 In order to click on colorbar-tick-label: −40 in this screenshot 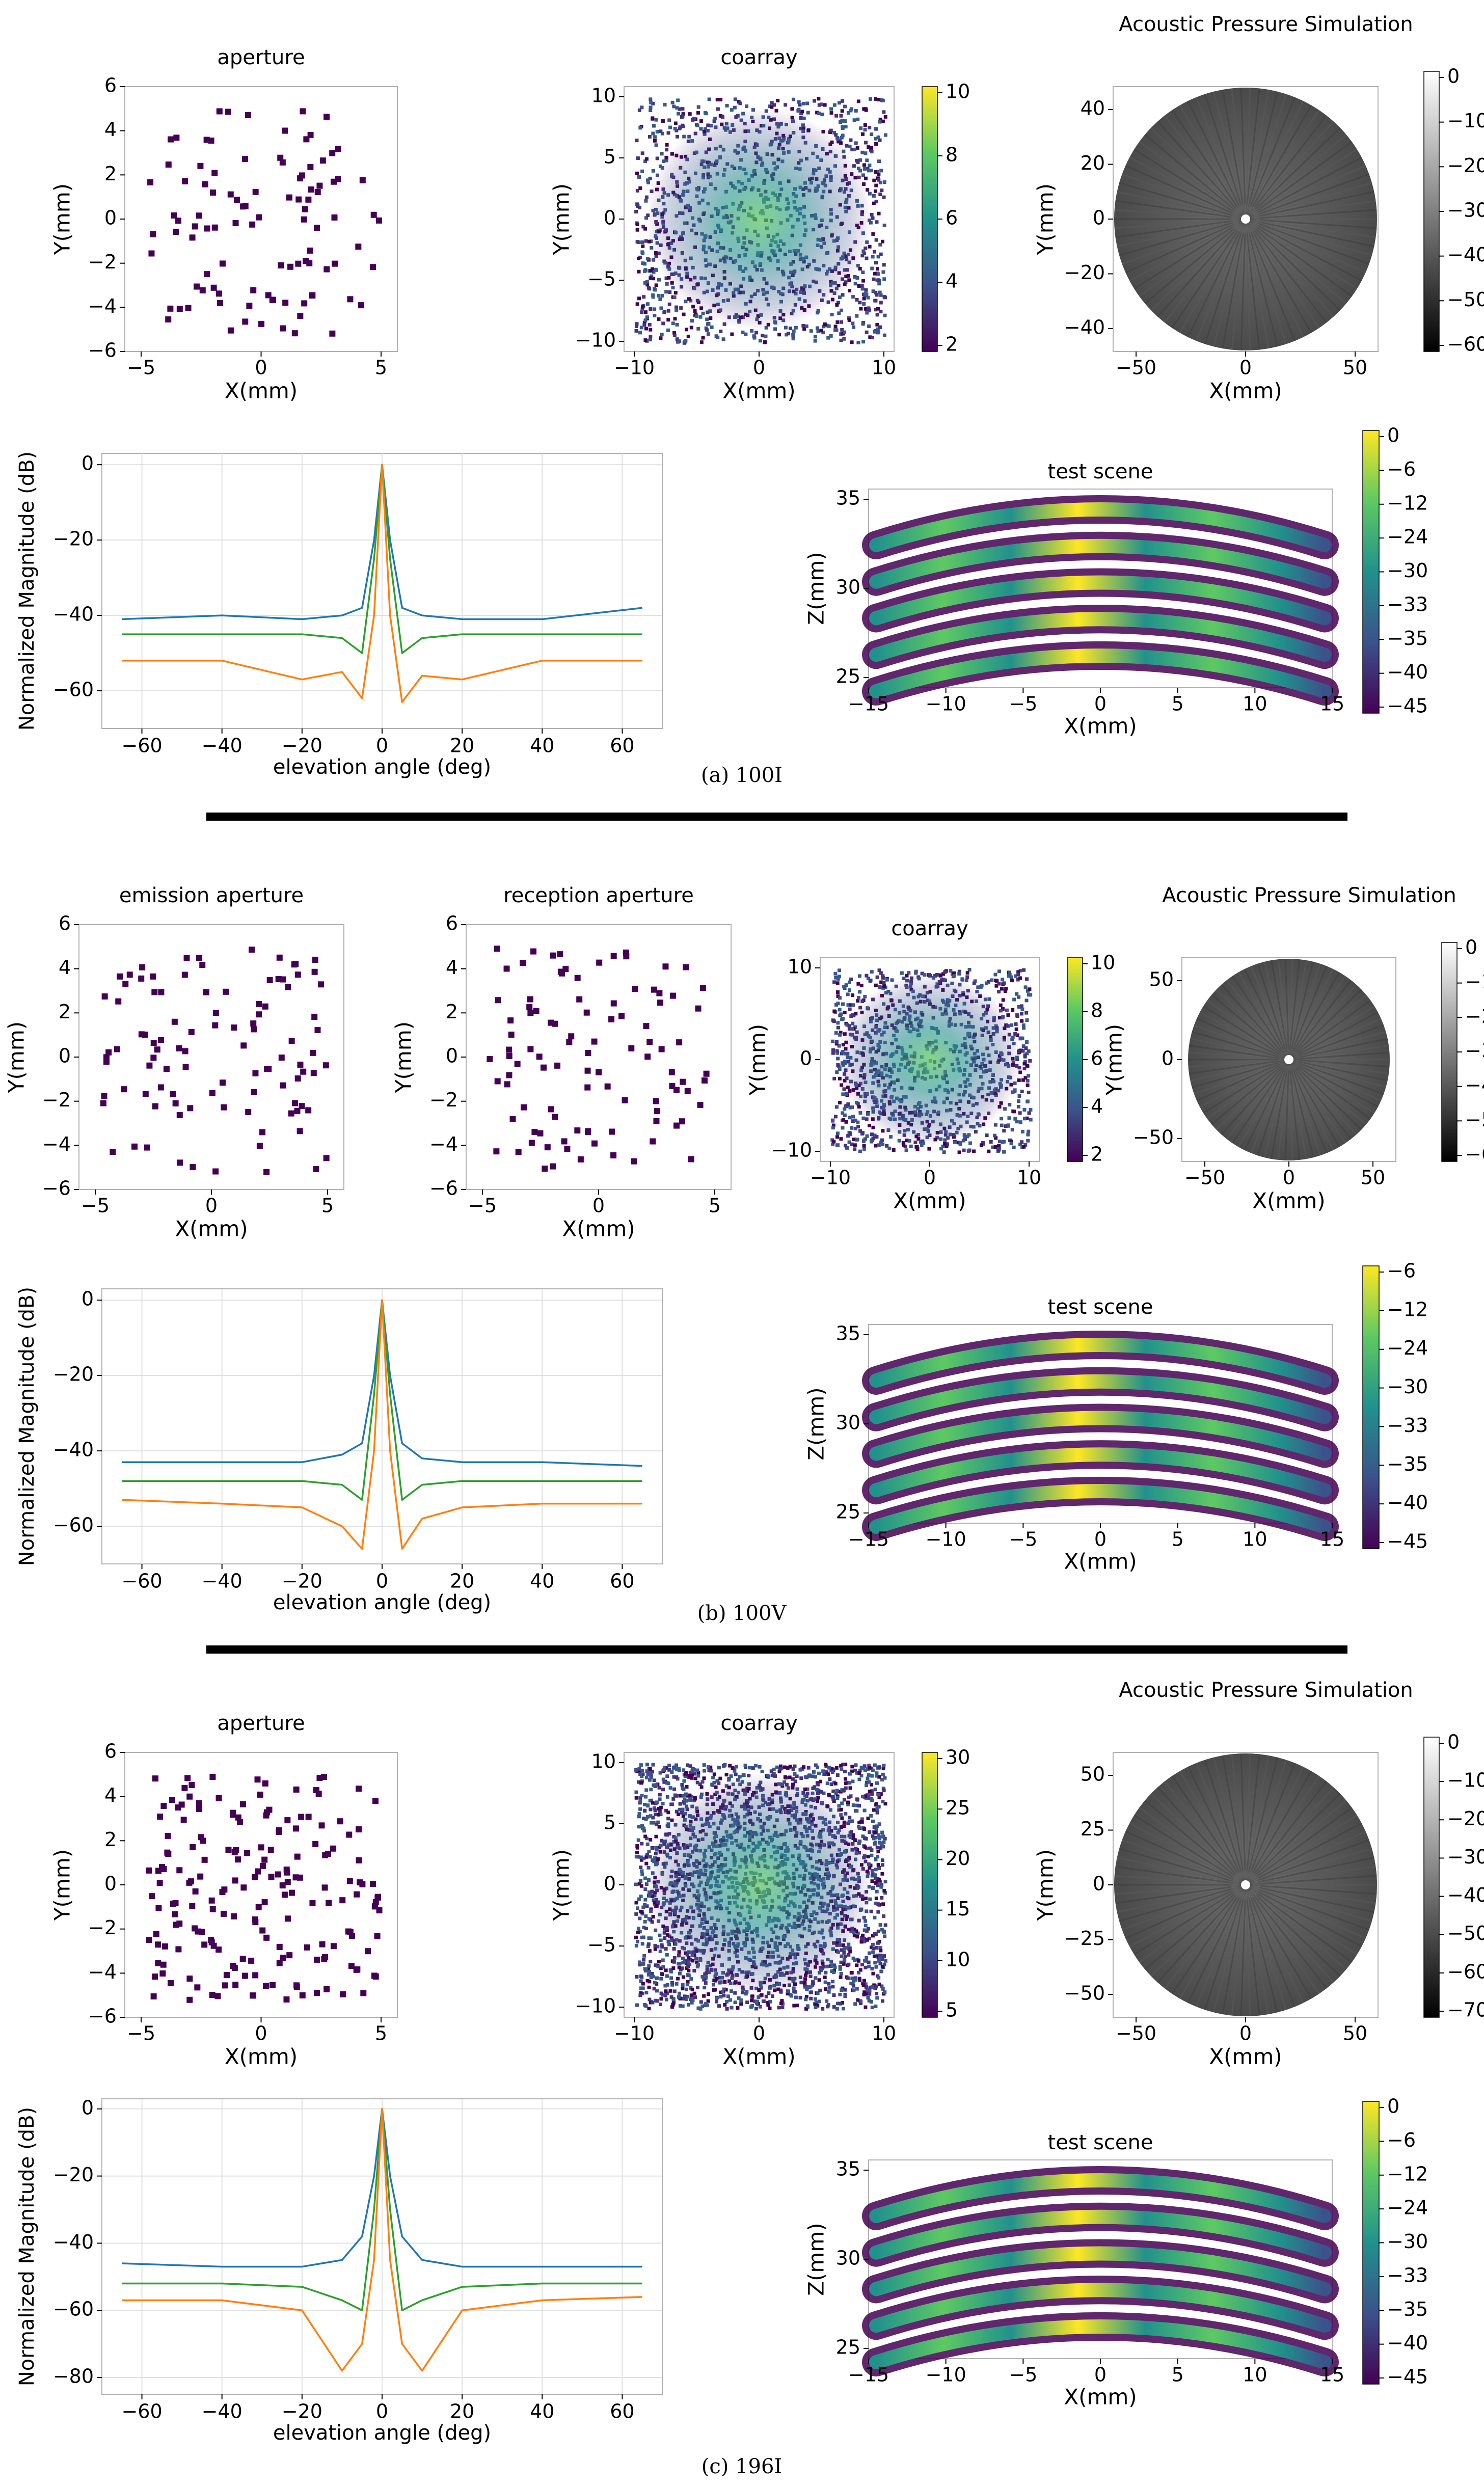, I will do `click(1407, 1503)`.